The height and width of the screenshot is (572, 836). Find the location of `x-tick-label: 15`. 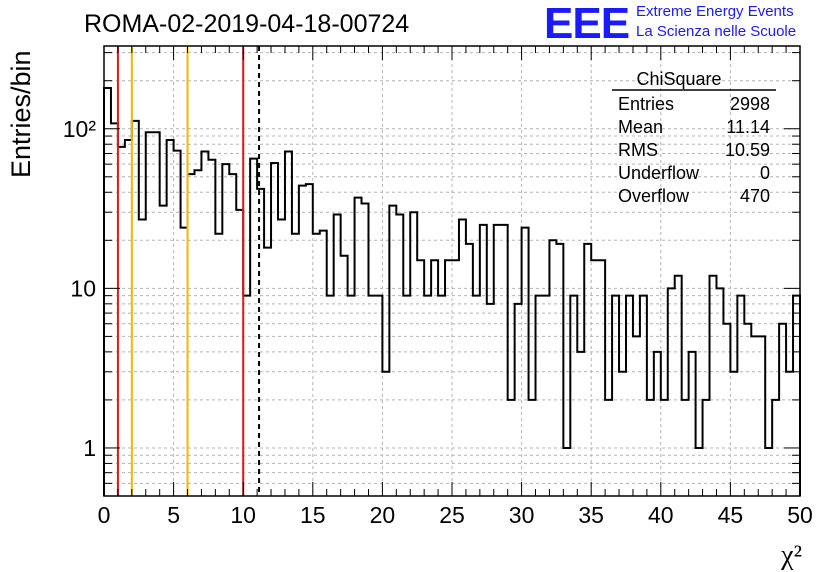

x-tick-label: 15 is located at coordinates (313, 515).